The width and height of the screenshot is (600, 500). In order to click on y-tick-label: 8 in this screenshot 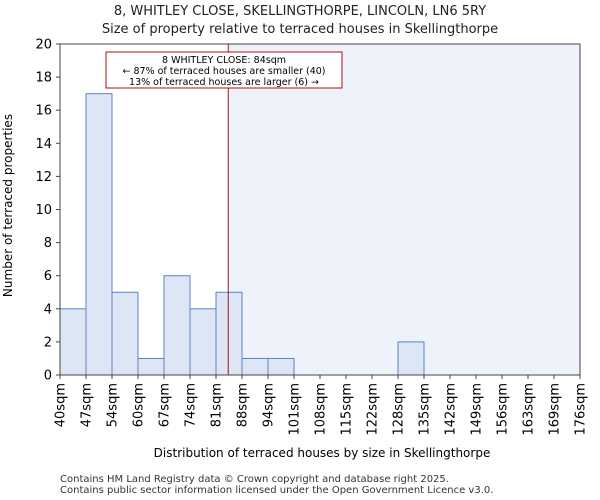, I will do `click(48, 243)`.